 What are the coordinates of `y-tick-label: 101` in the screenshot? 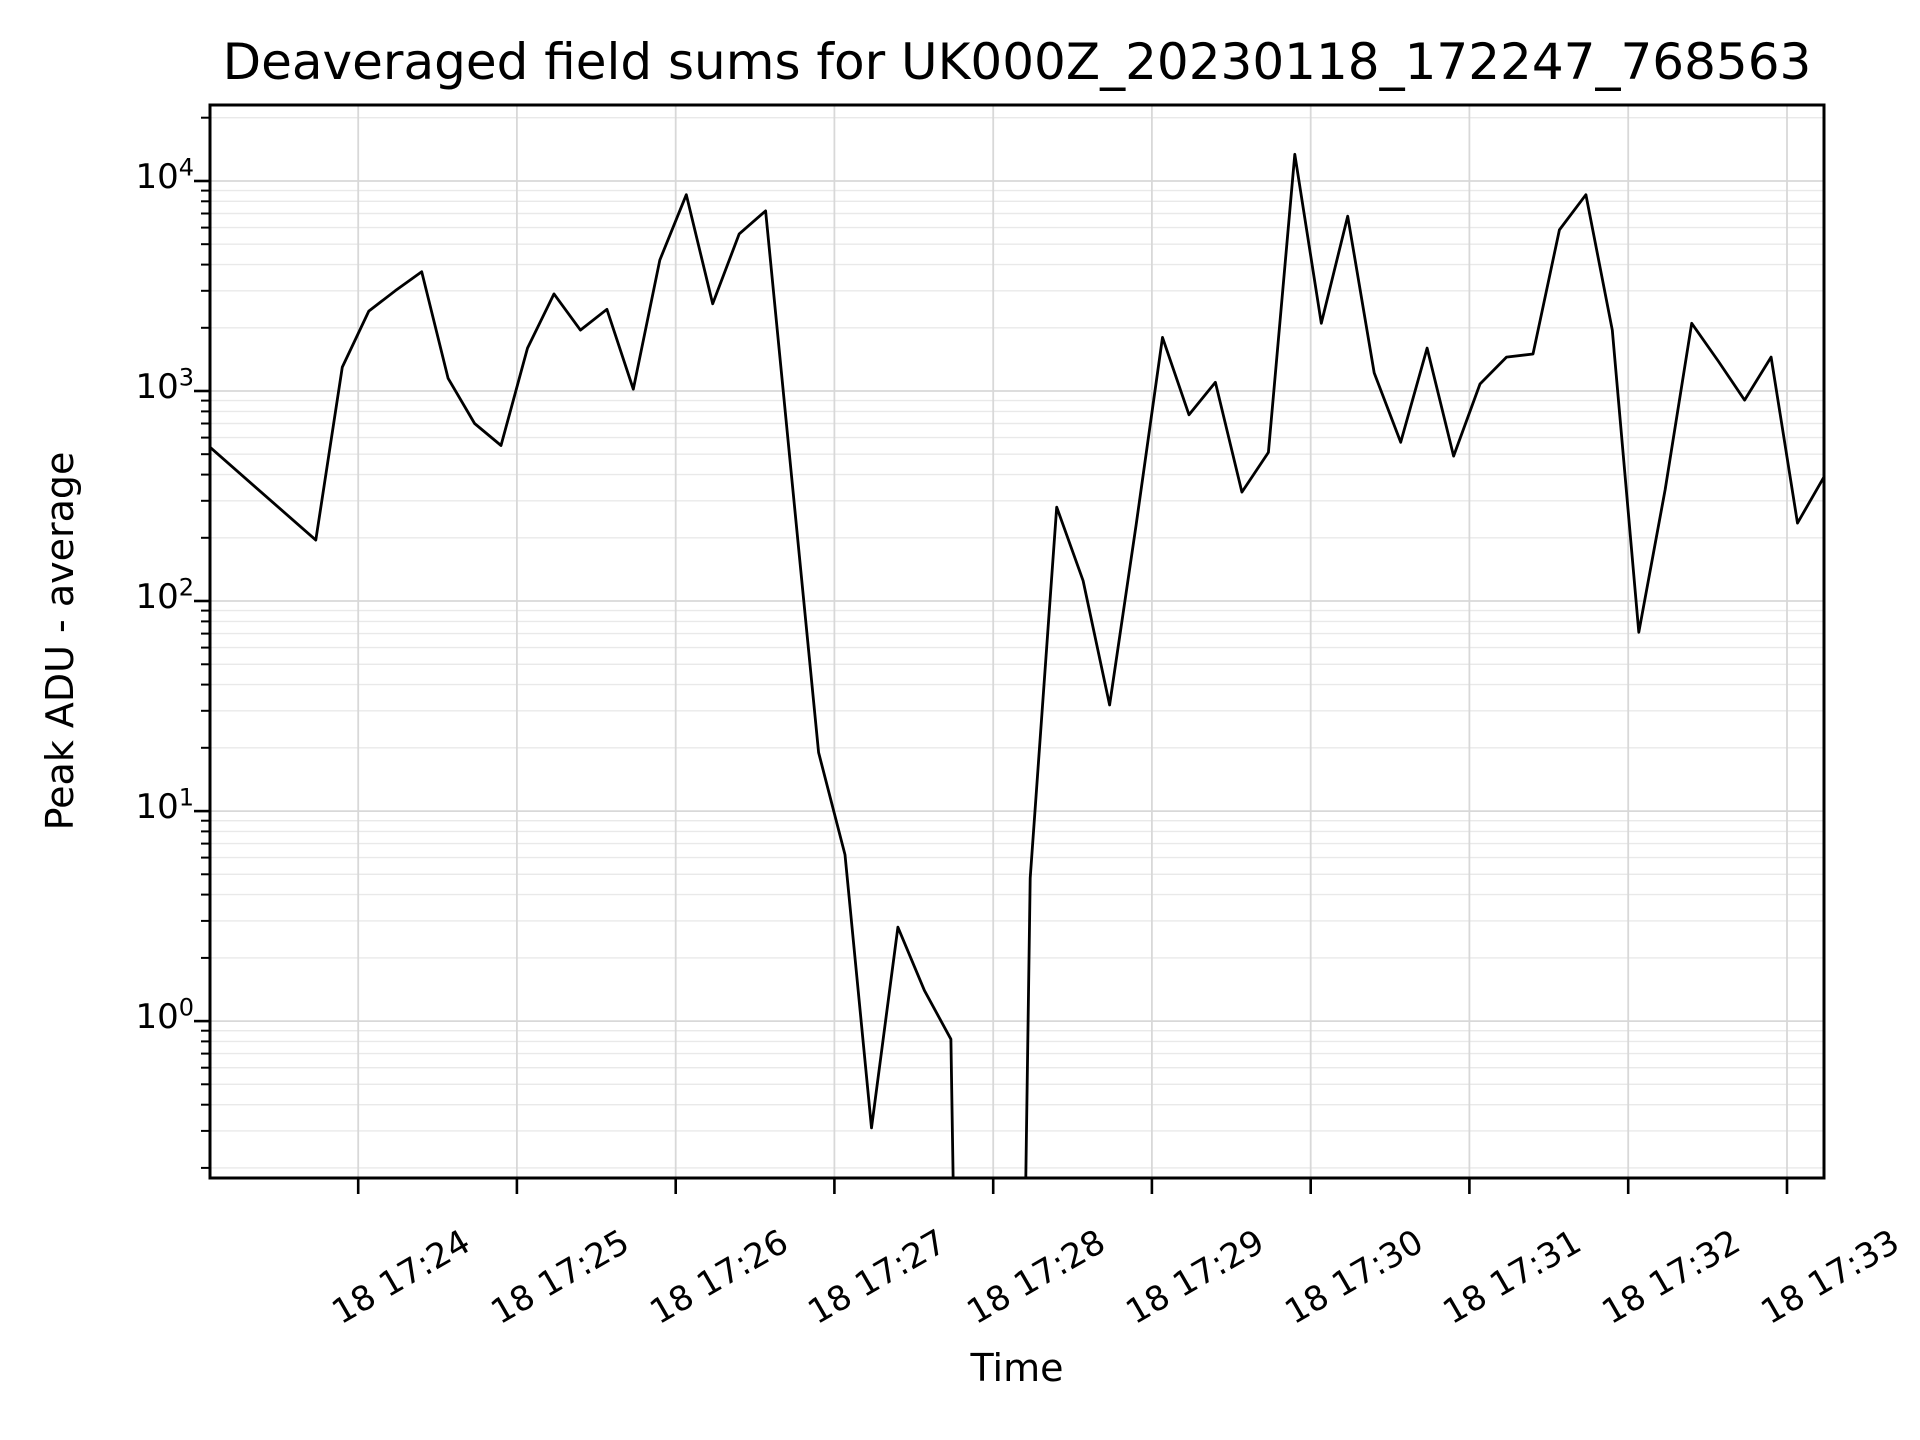 It's located at (164, 805).